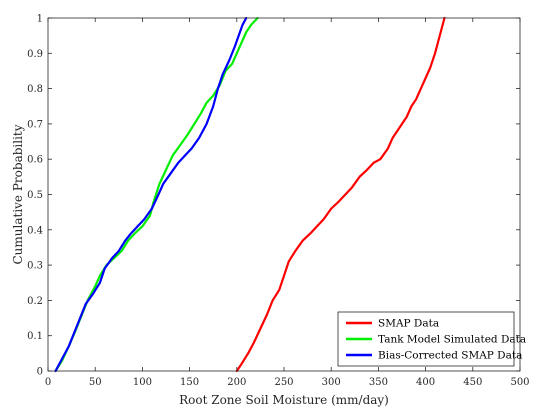 This screenshot has width=550, height=414. What do you see at coordinates (35, 336) in the screenshot?
I see `y-tick-label: 0.1` at bounding box center [35, 336].